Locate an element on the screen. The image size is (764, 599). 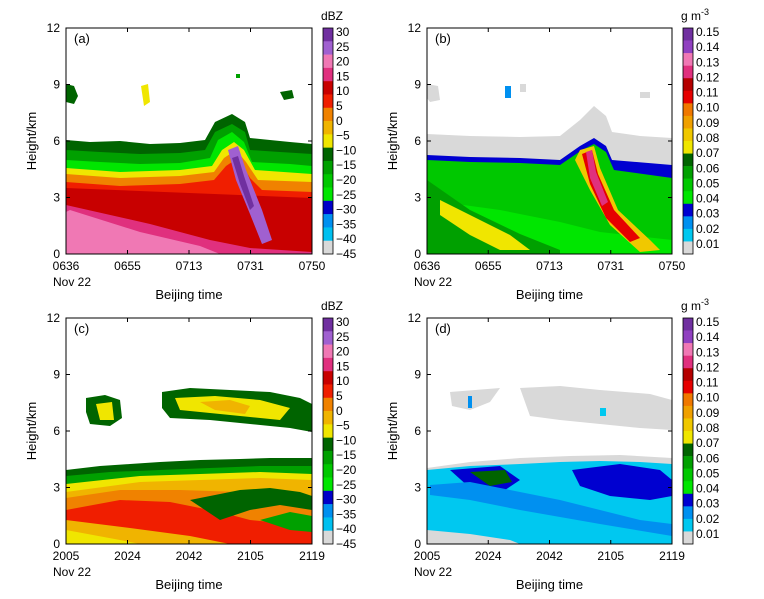
x-tick-label: 2119 is located at coordinates (312, 556).